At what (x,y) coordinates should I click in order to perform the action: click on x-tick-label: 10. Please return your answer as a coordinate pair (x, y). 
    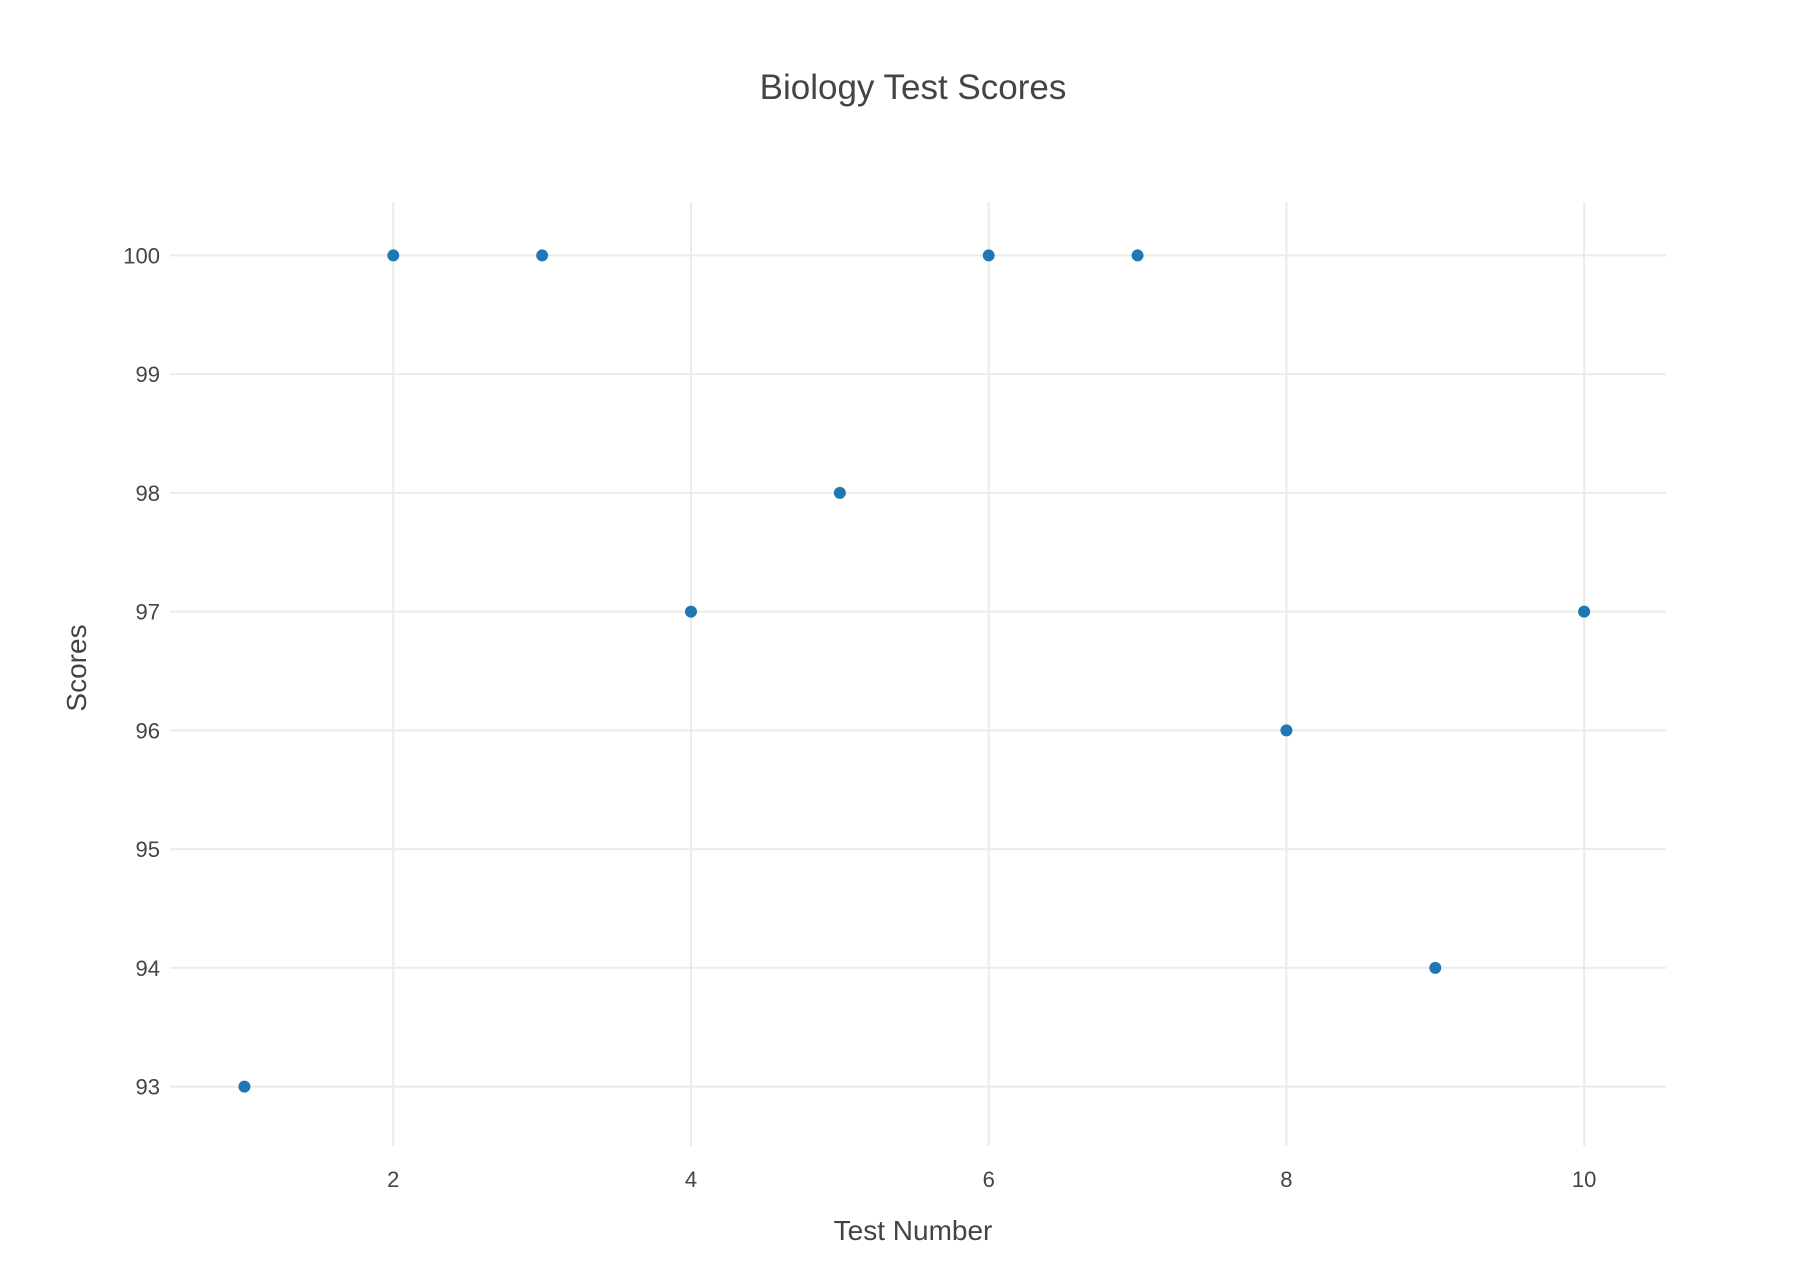
    Looking at the image, I should click on (1584, 1179).